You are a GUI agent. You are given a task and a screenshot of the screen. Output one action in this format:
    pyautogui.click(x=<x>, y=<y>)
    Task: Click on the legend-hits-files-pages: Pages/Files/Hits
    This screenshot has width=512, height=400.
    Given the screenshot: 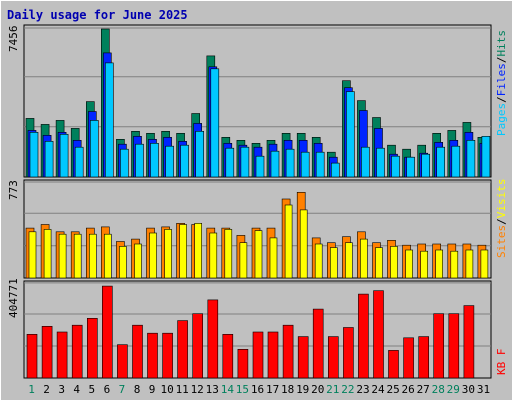 What is the action you would take?
    pyautogui.click(x=501, y=83)
    